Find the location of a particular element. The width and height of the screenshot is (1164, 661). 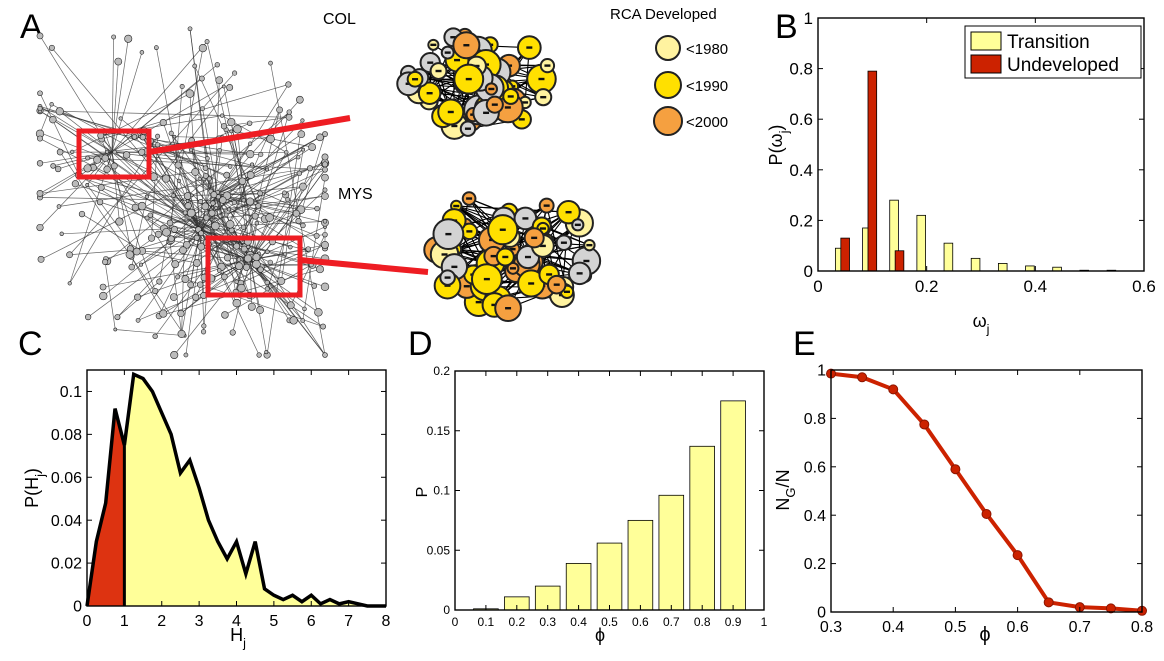

component-point is located at coordinates (986, 513).